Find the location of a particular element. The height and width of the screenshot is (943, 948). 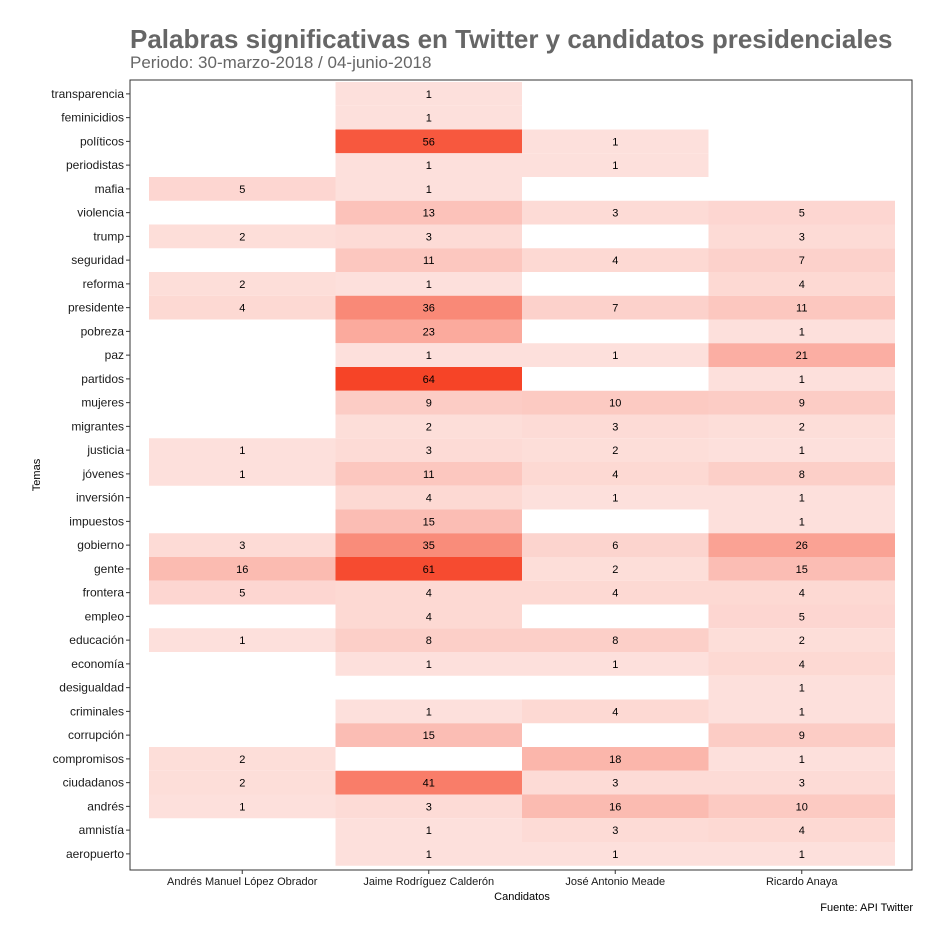

y-axis-title: Temas is located at coordinates (37, 474).